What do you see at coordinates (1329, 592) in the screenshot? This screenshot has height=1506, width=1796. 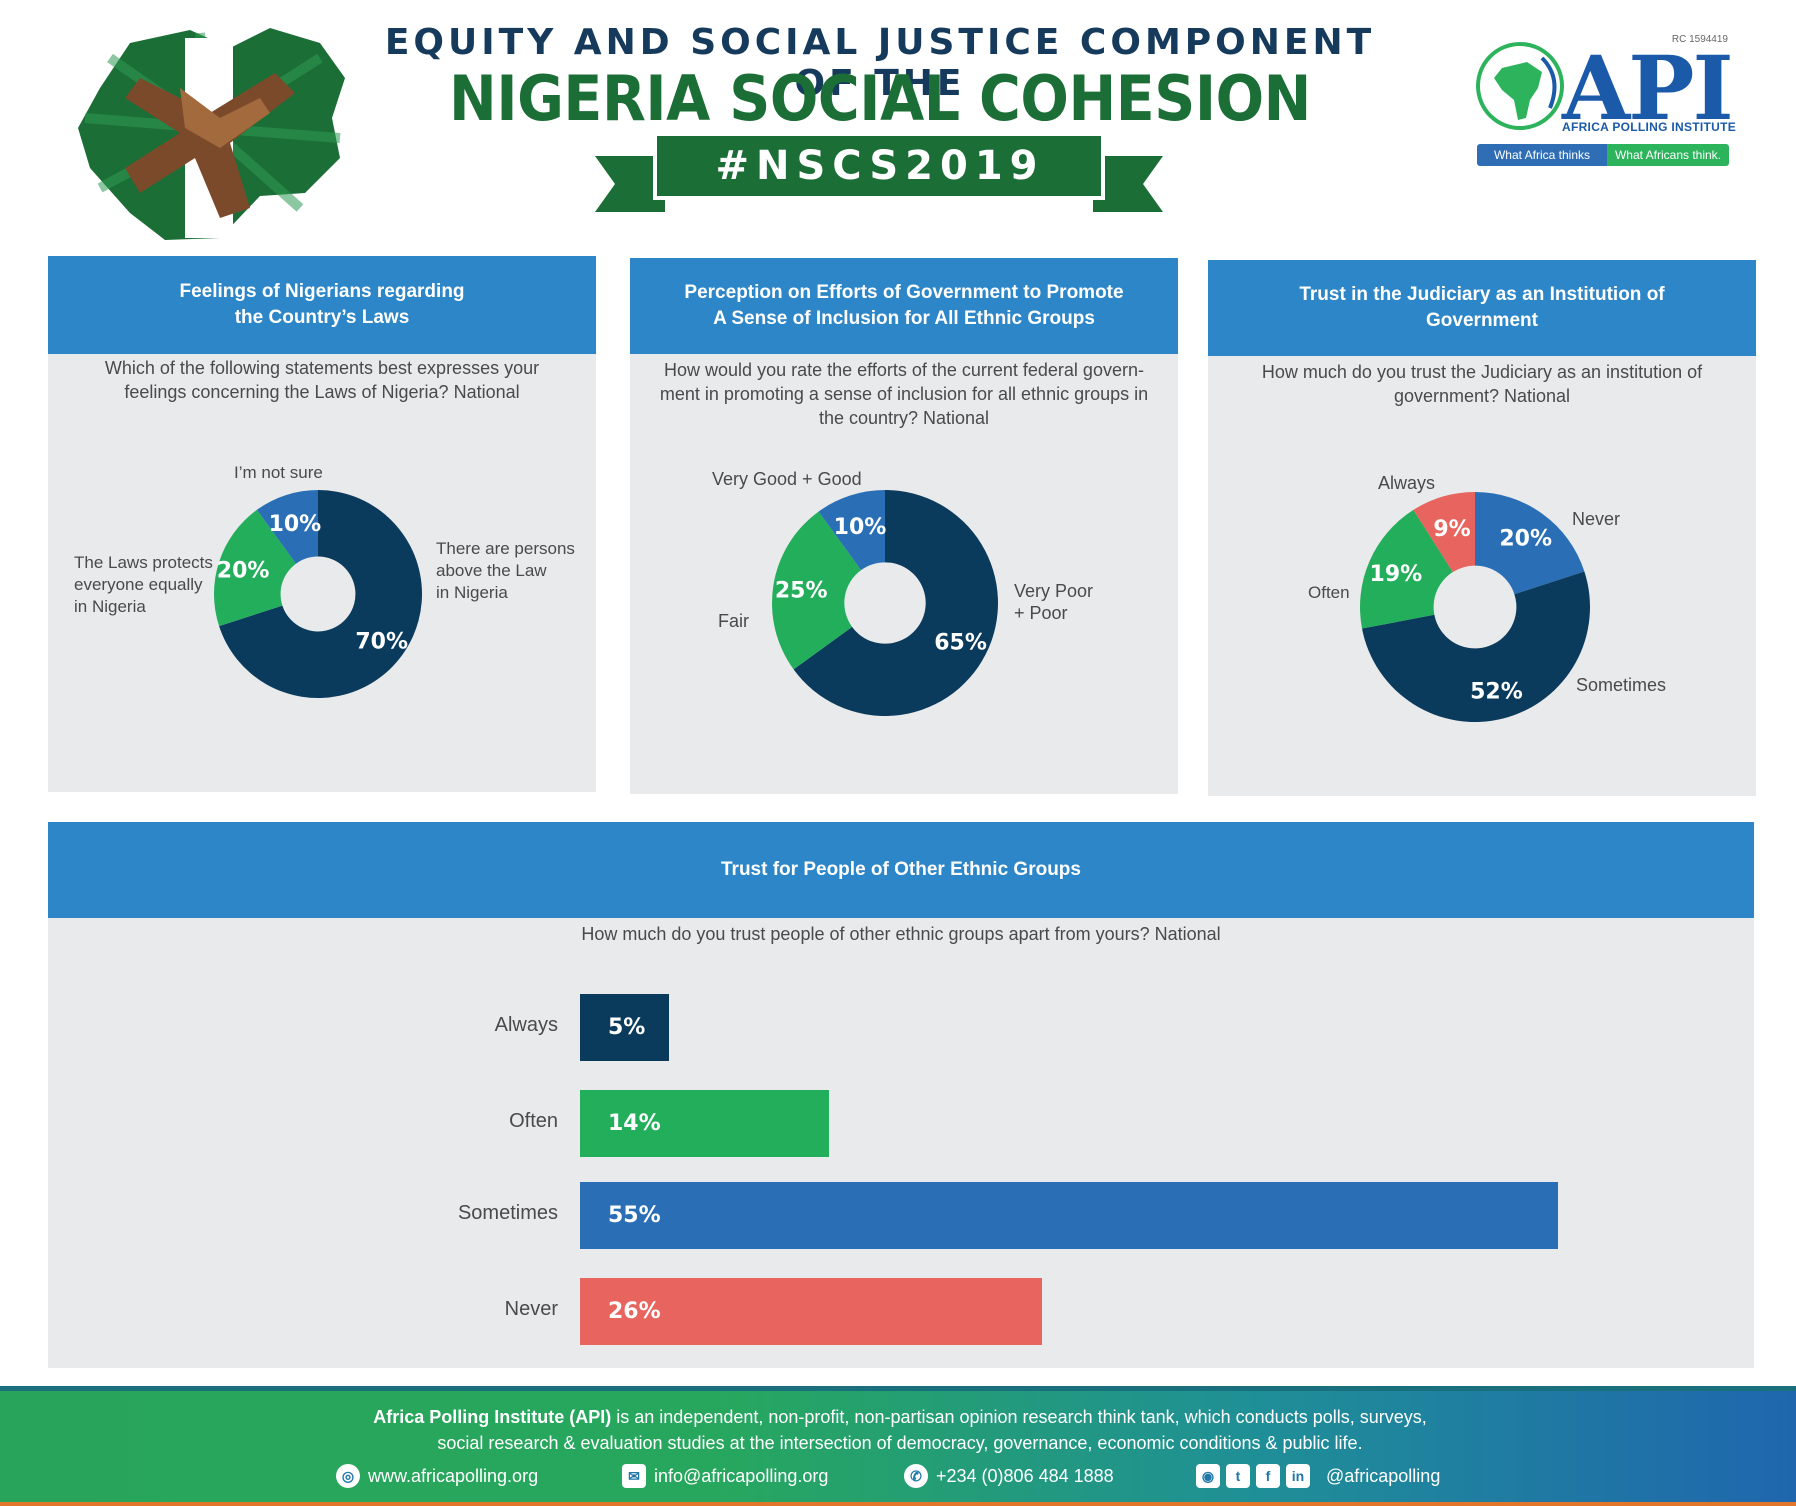 I see `label-often: Often` at bounding box center [1329, 592].